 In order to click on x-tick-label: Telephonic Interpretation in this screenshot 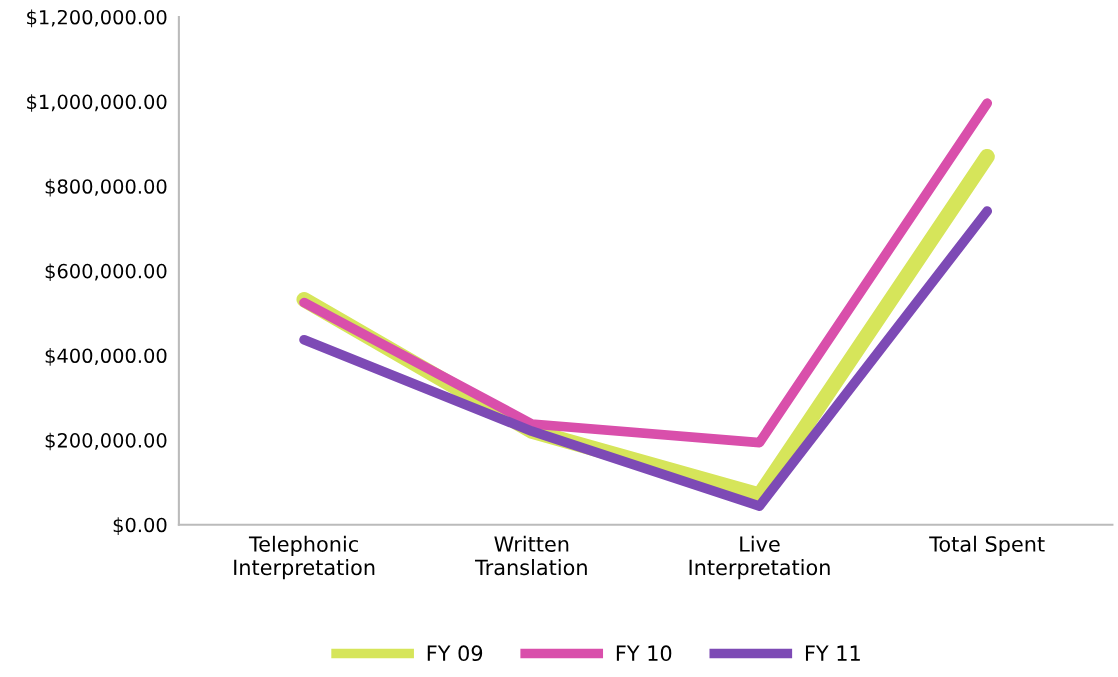, I will do `click(304, 557)`.